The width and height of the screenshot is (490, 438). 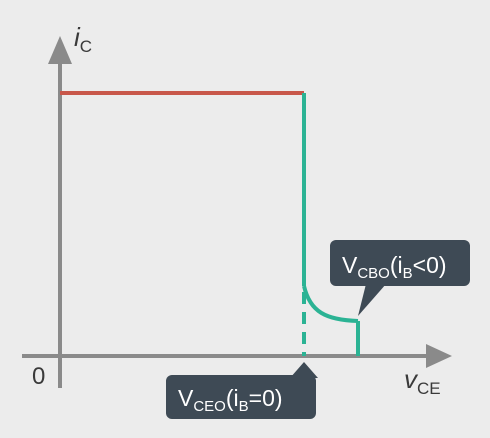 I want to click on callout-cbo-box, so click(x=400, y=263).